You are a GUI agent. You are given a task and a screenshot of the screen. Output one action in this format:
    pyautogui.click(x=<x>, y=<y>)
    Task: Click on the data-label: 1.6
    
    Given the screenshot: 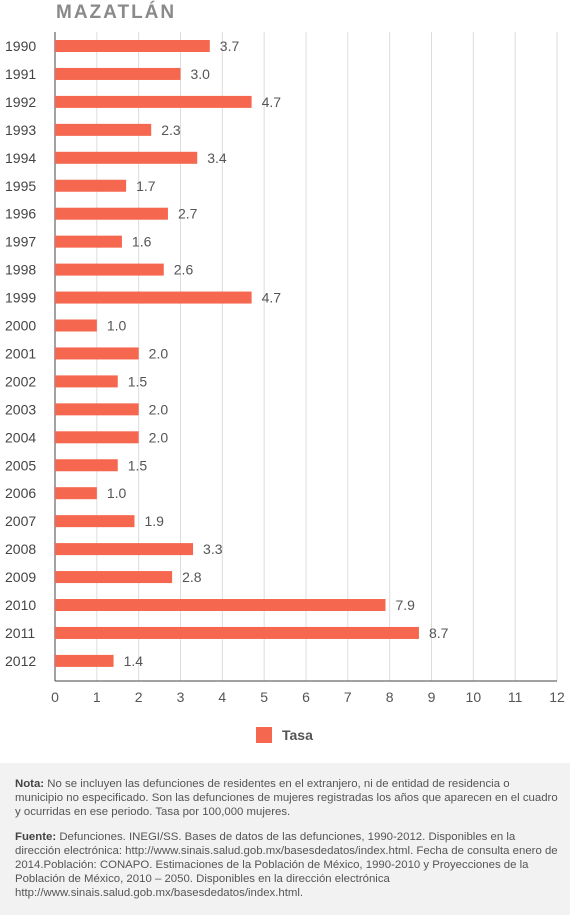 What is the action you would take?
    pyautogui.click(x=142, y=242)
    